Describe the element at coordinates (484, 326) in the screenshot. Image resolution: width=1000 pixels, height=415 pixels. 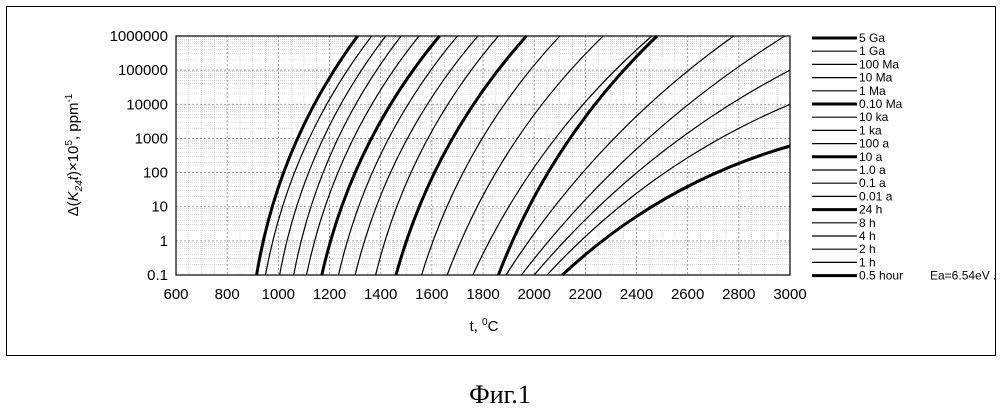
I see `x-axis-label: t, 0C` at that location.